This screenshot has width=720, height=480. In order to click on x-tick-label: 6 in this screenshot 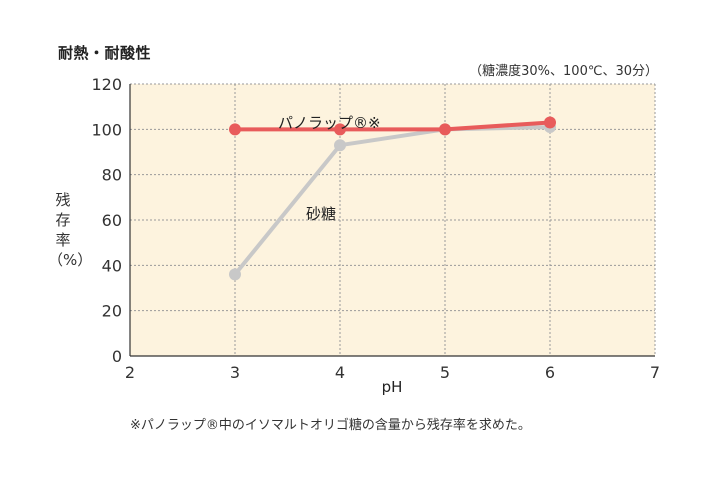, I will do `click(550, 372)`.